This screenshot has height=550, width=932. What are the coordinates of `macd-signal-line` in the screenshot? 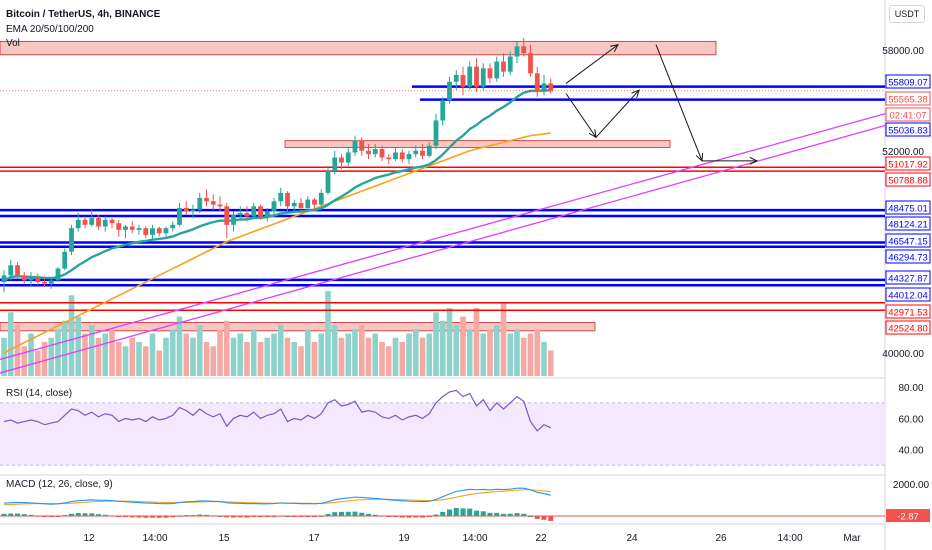 It's located at (277, 497).